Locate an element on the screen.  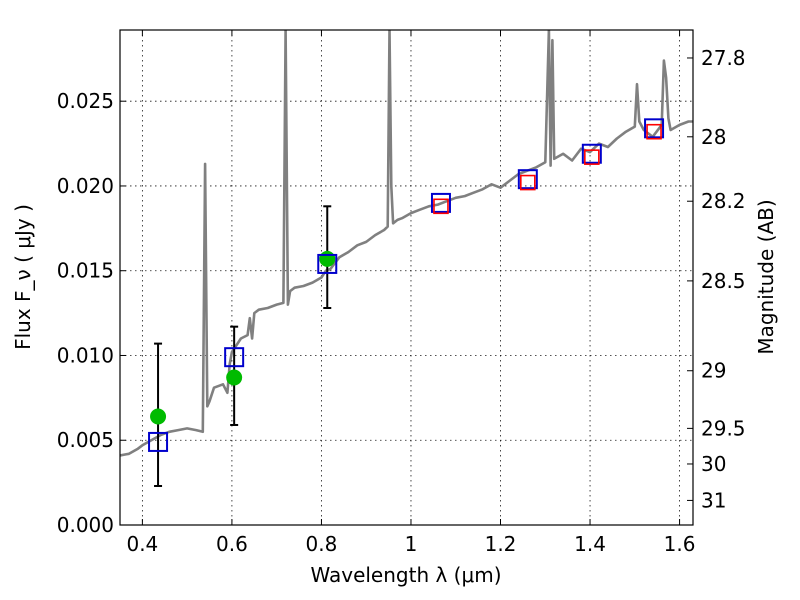
y-tick-label: 0.000 is located at coordinates (85, 525).